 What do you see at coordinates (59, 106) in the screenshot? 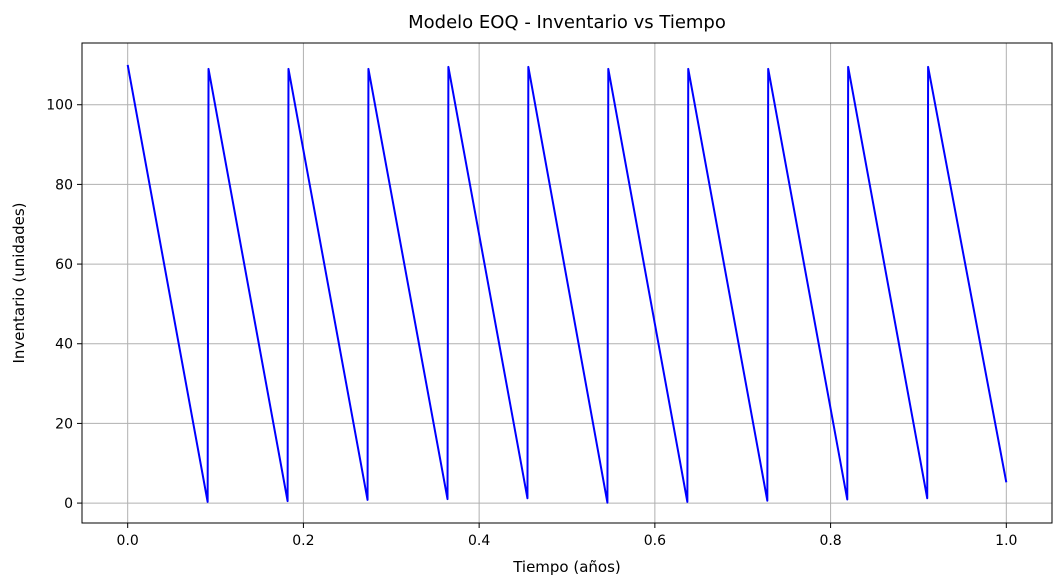
I see `y-tick-label: 100` at bounding box center [59, 106].